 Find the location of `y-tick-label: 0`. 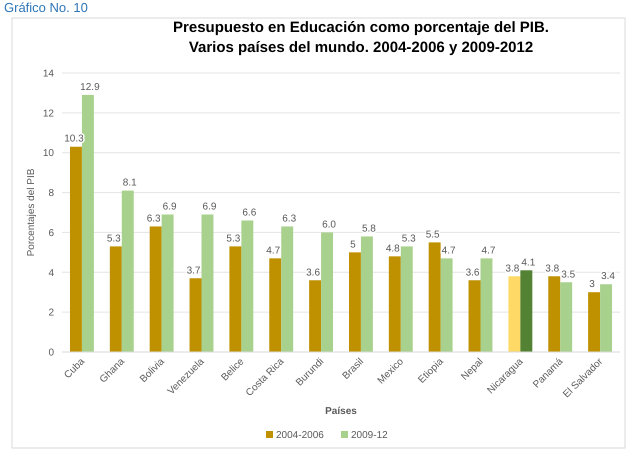

y-tick-label: 0 is located at coordinates (51, 353).